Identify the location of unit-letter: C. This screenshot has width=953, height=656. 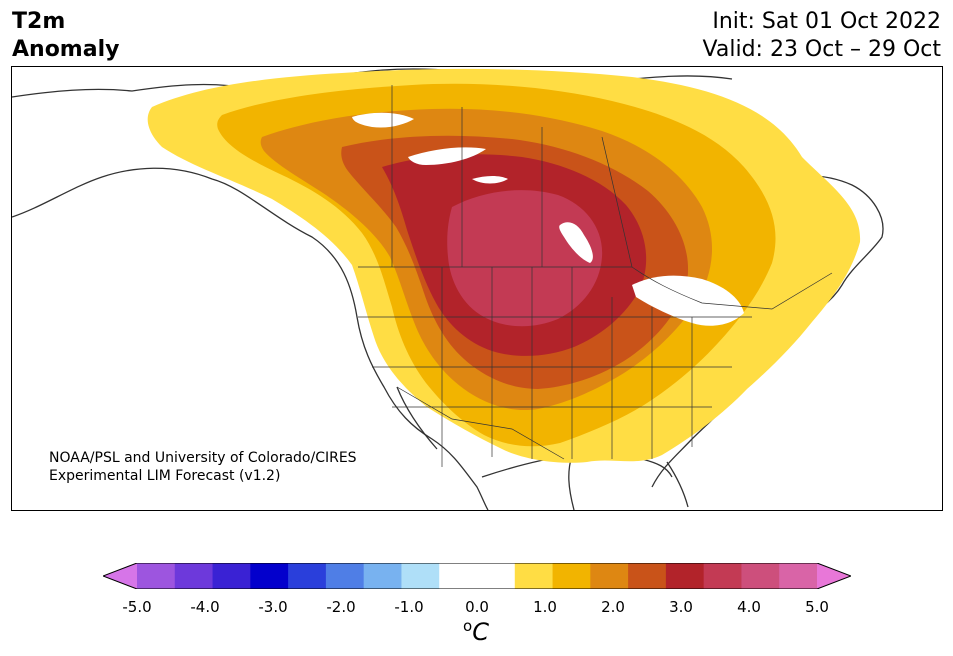
(480, 632).